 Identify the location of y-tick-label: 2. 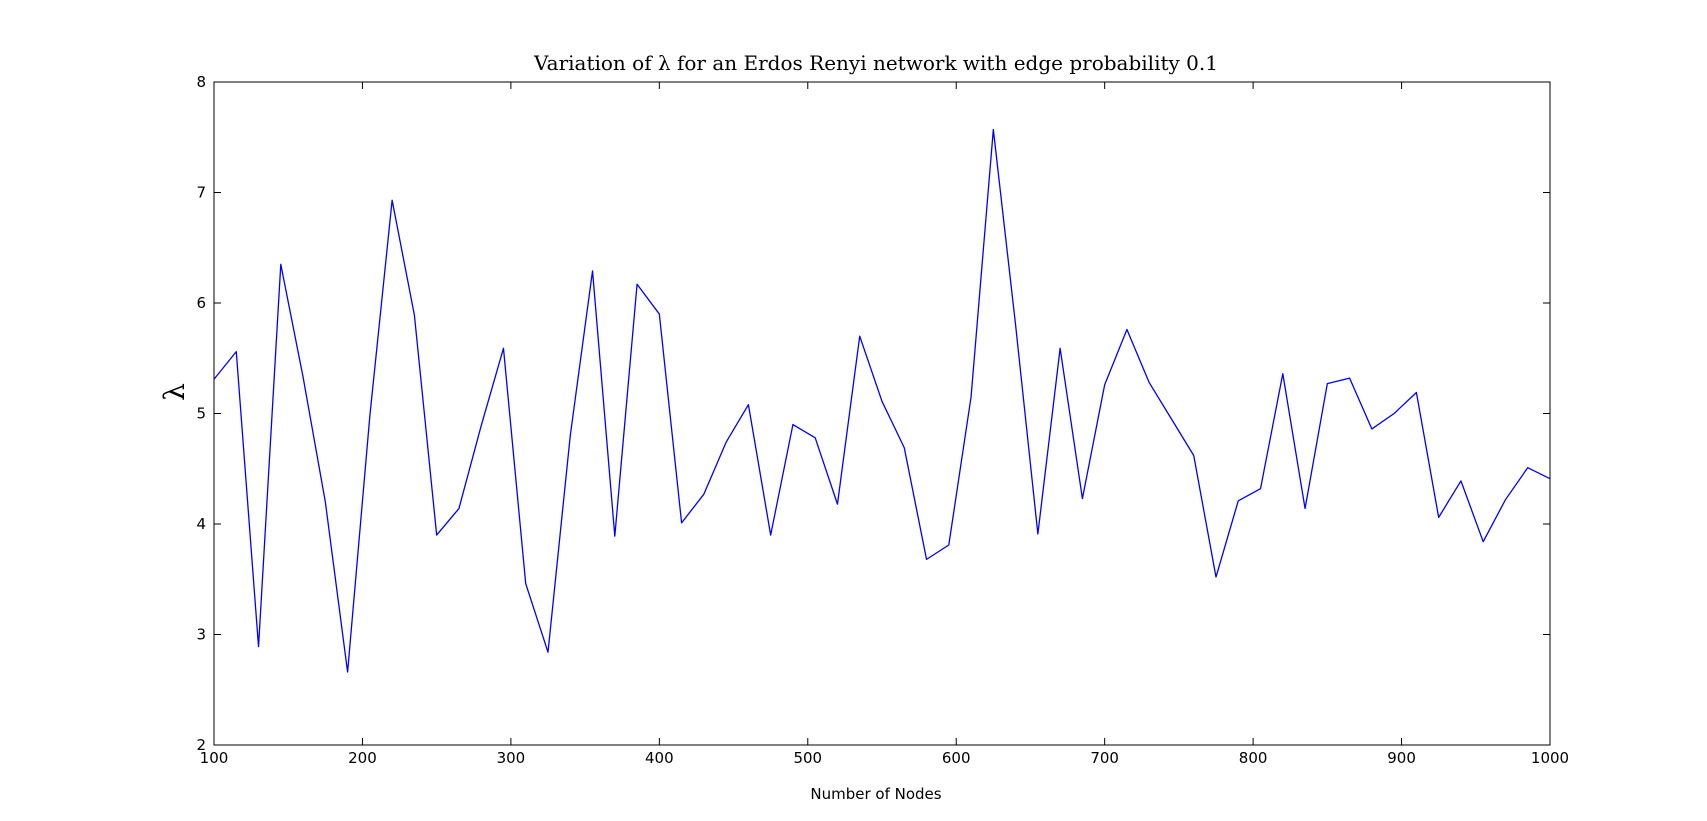
(201, 745).